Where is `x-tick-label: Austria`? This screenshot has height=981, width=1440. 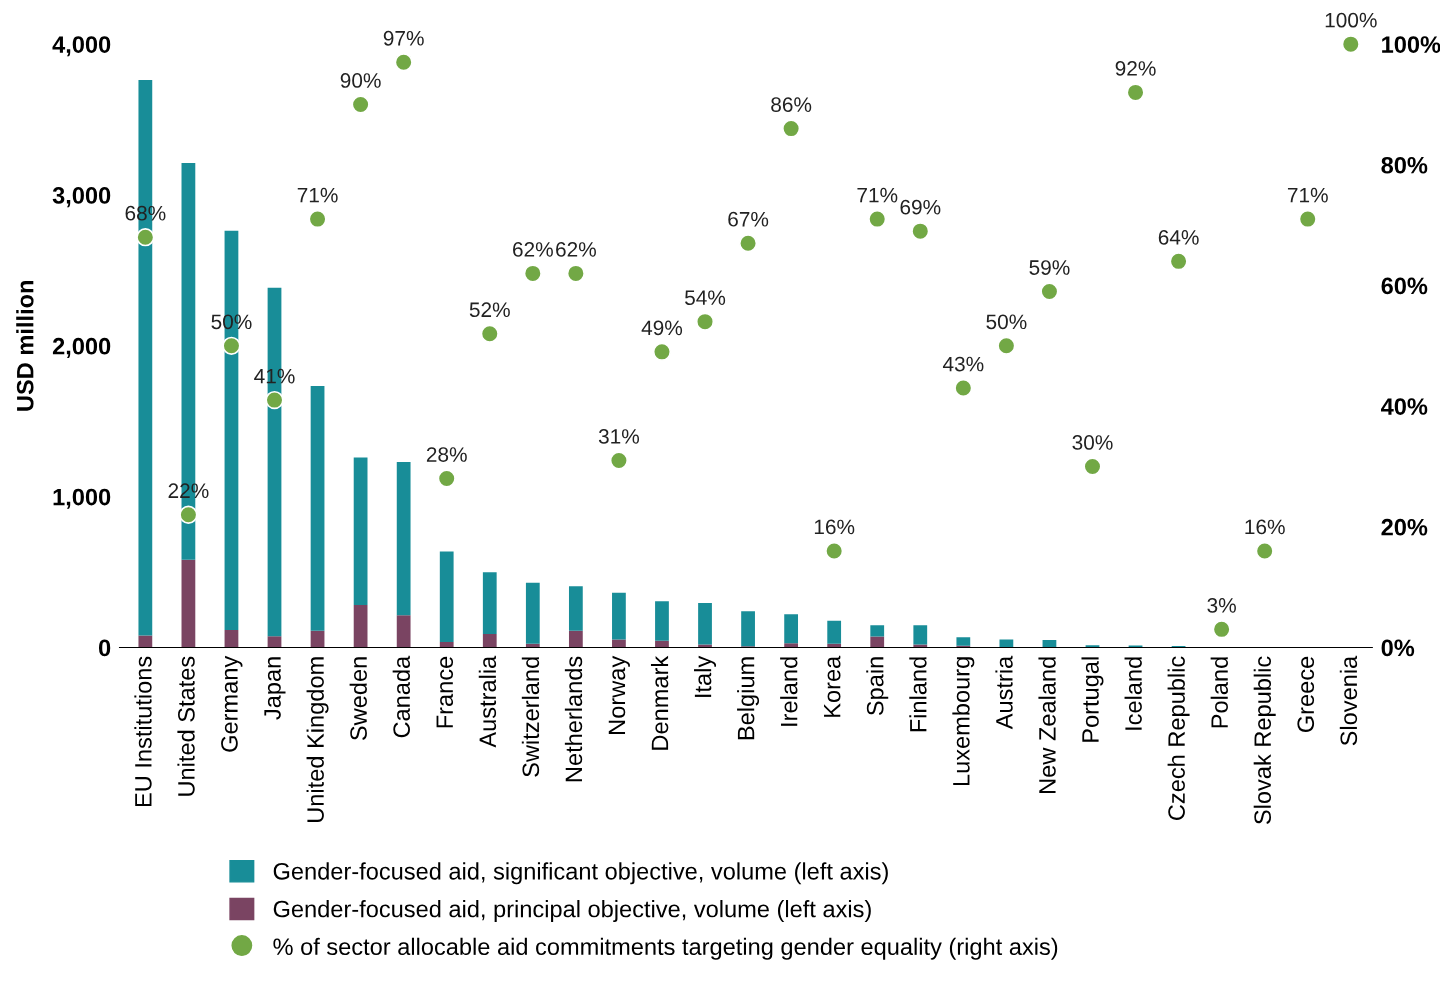
x-tick-label: Austria is located at coordinates (1004, 692).